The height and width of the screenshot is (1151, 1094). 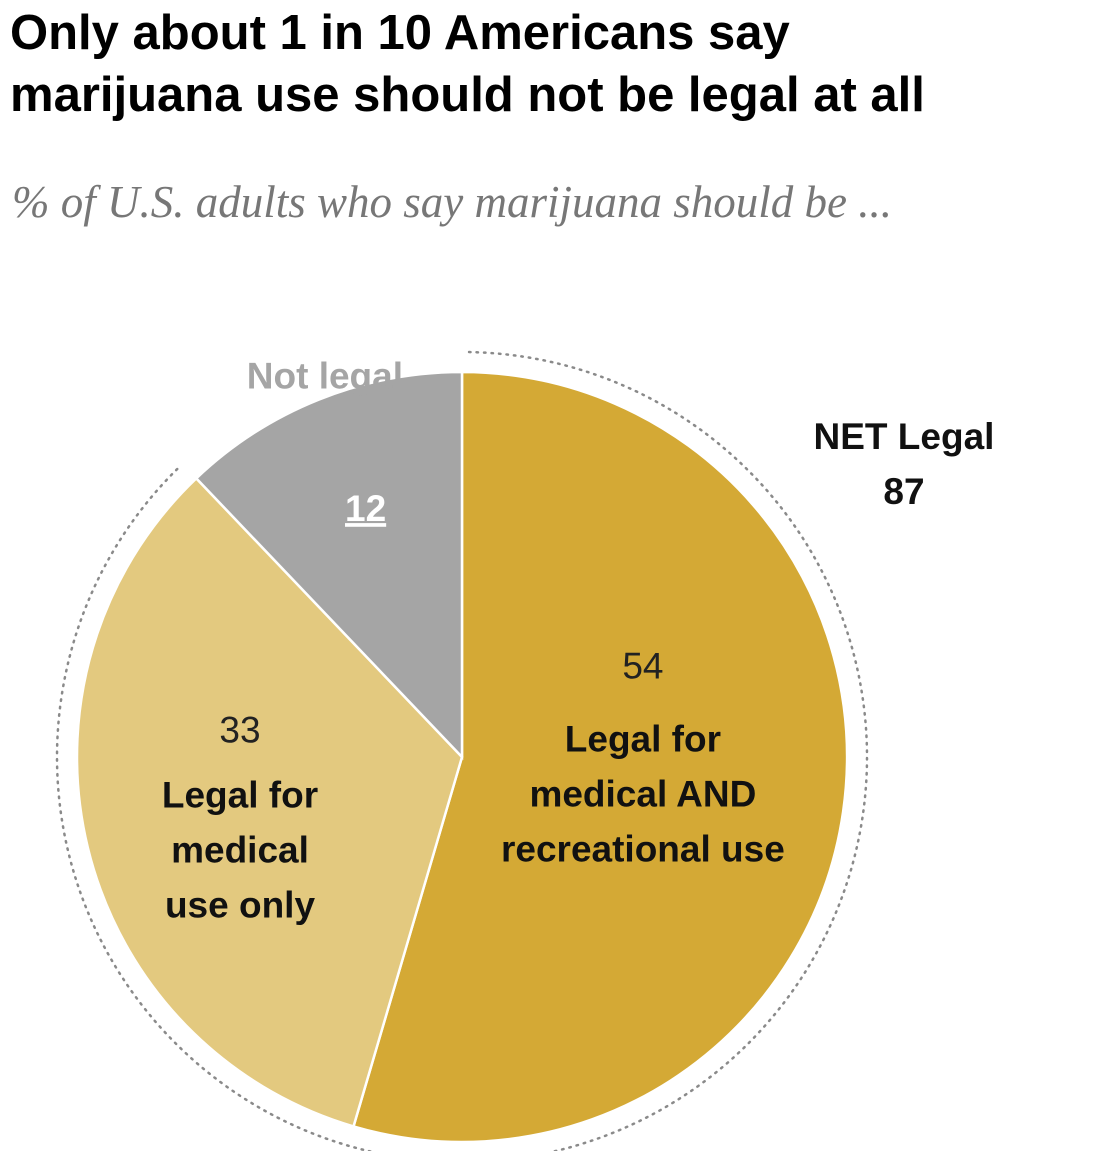 I want to click on chart-title-line-2: marijuana use should not be legal at all, so click(x=467, y=95).